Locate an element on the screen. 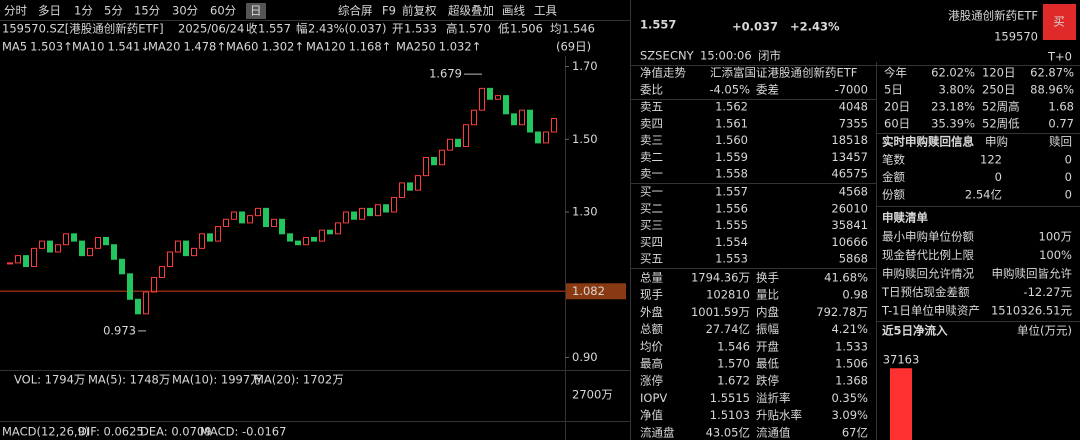  status-time: 15:00:06 is located at coordinates (726, 56).